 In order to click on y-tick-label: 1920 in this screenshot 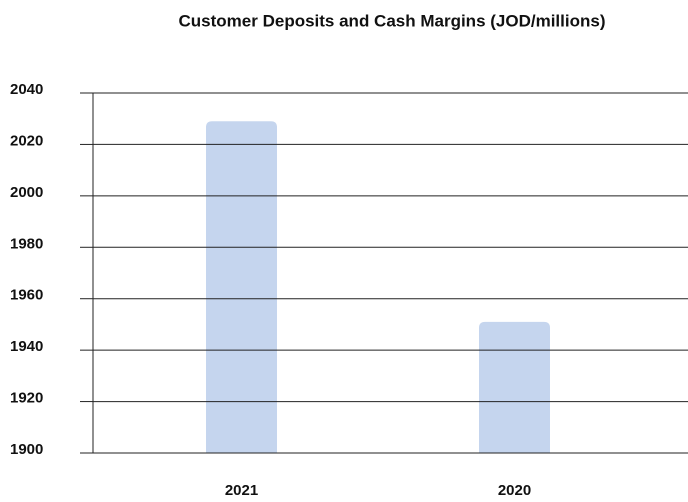, I will do `click(26, 398)`.